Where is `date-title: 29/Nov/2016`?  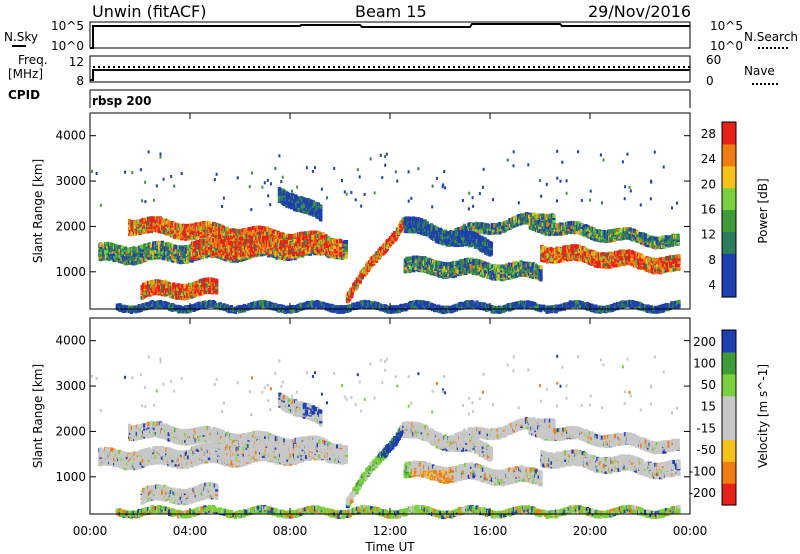 date-title: 29/Nov/2016 is located at coordinates (640, 11).